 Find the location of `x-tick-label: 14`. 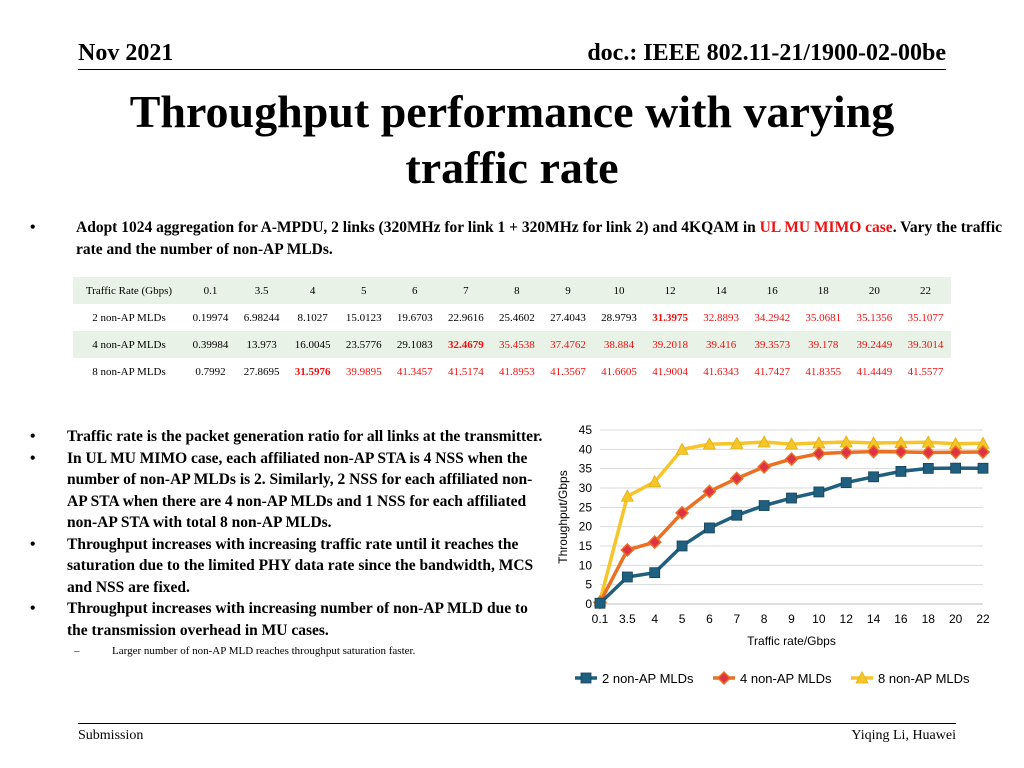

x-tick-label: 14 is located at coordinates (874, 619).